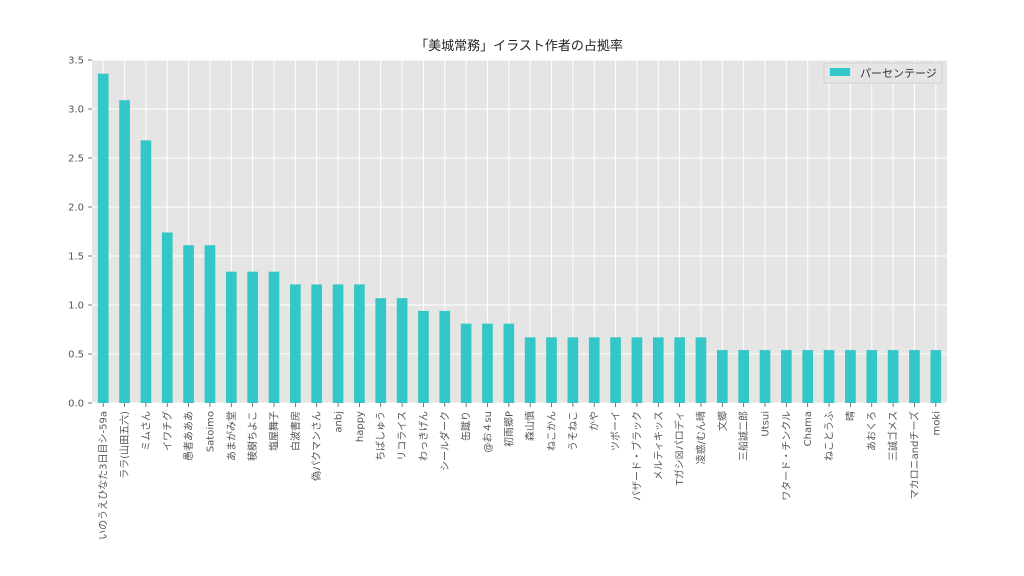 Image resolution: width=1024 pixels, height=576 pixels. Describe the element at coordinates (316, 446) in the screenshot. I see `x-tick-label: 偽パクマンさん` at that location.